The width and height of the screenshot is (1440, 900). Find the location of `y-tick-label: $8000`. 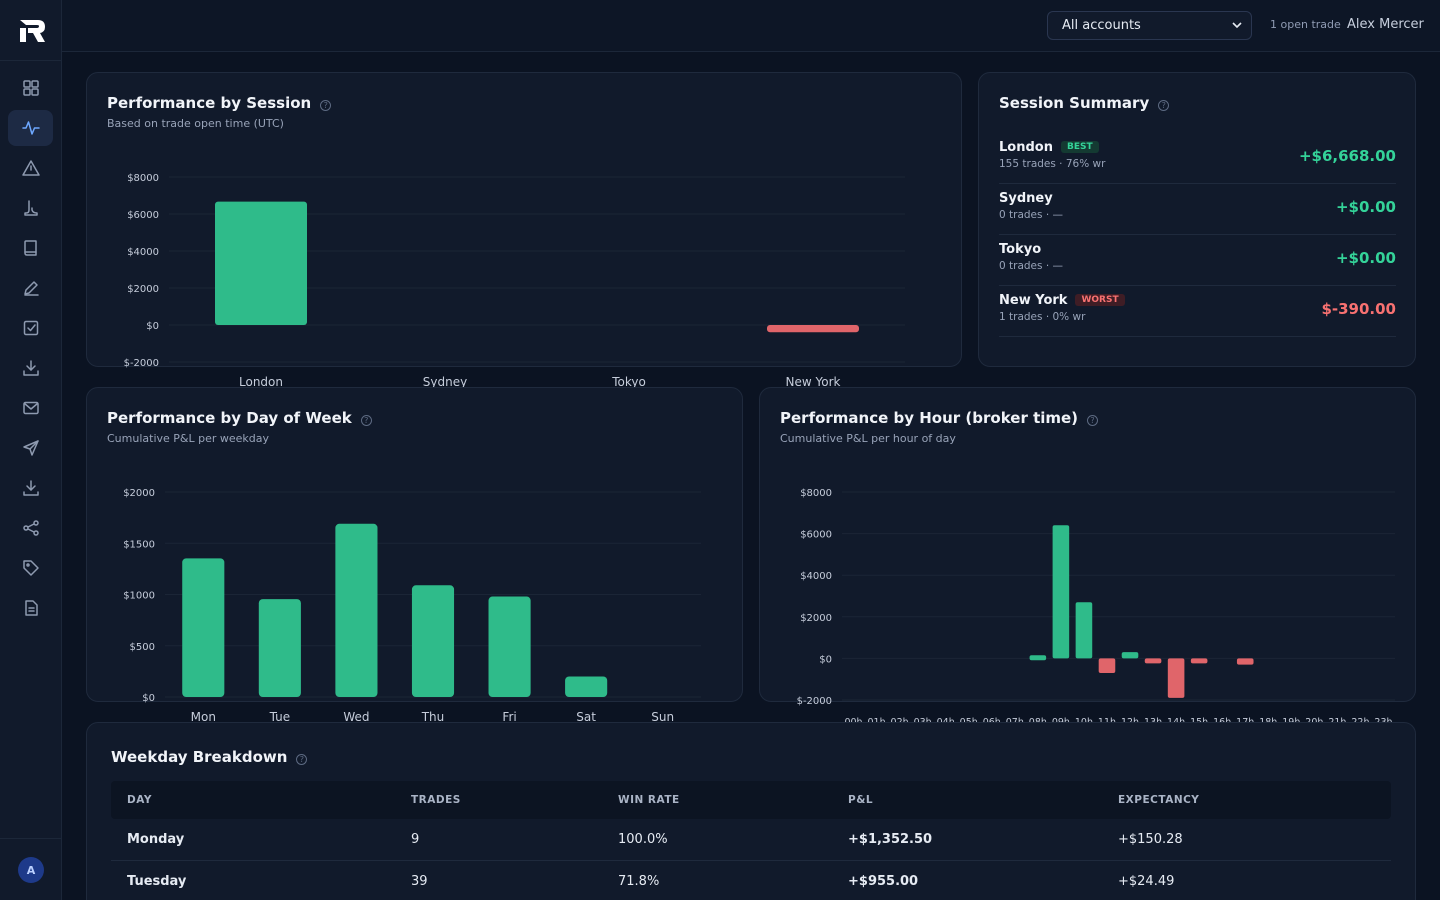

y-tick-label: $8000 is located at coordinates (816, 493).